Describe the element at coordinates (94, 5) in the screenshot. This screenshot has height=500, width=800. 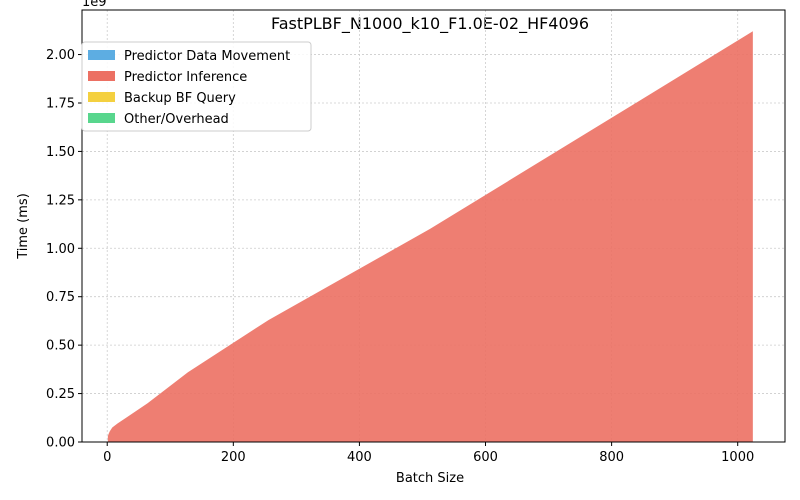
I see `y-offset-label: 1e9` at that location.